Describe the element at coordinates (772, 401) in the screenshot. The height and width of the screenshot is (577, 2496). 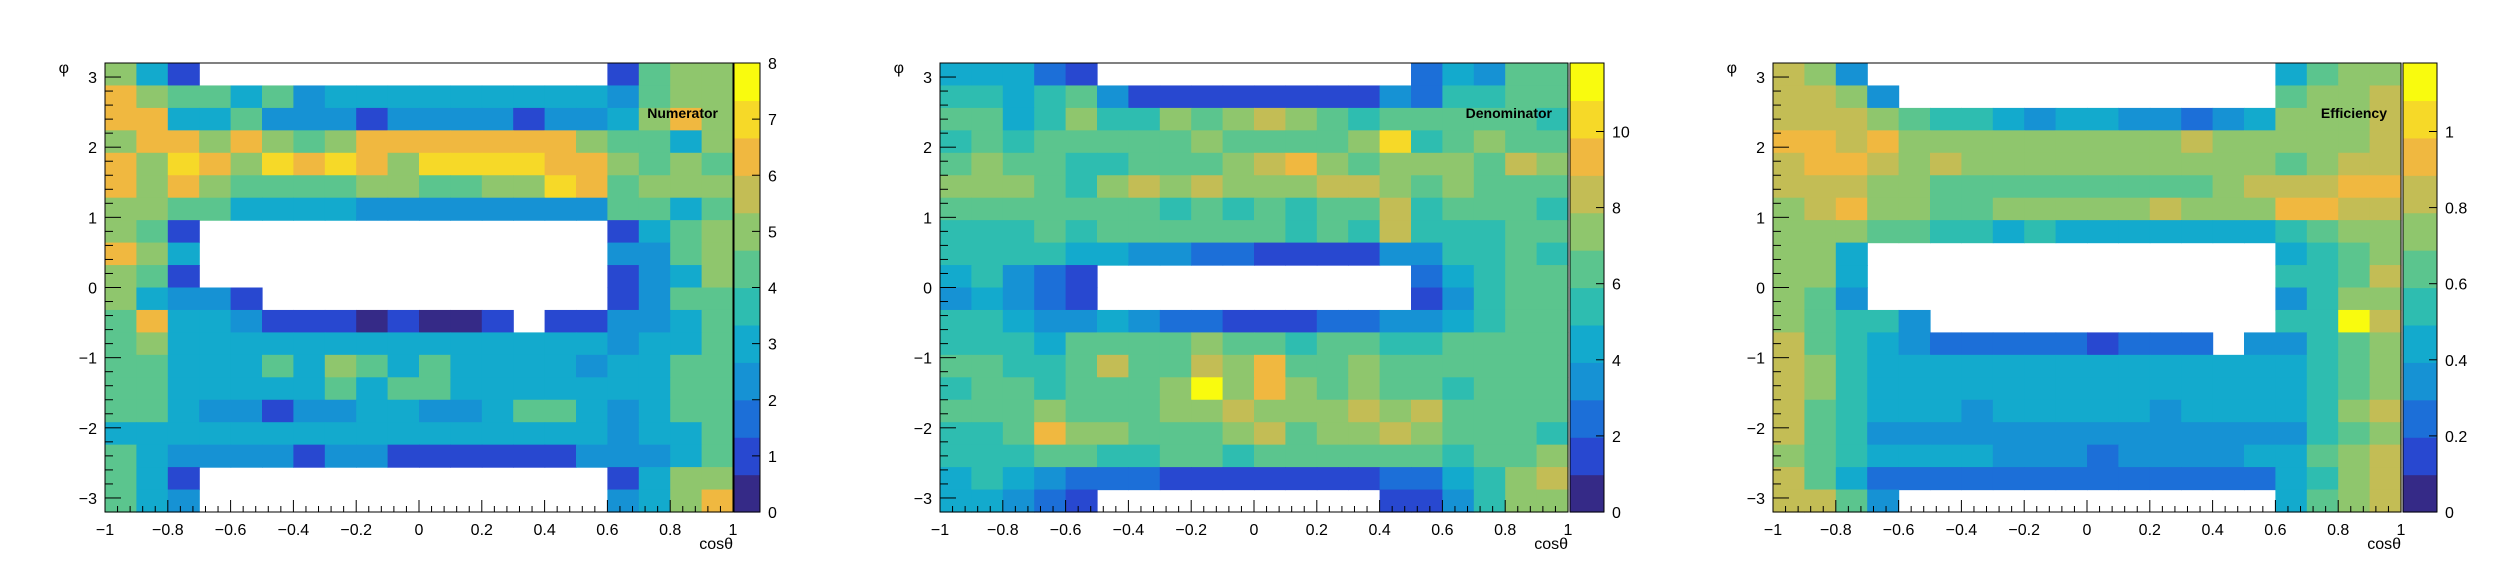
I see `color-bar-tick-label: 2` at that location.